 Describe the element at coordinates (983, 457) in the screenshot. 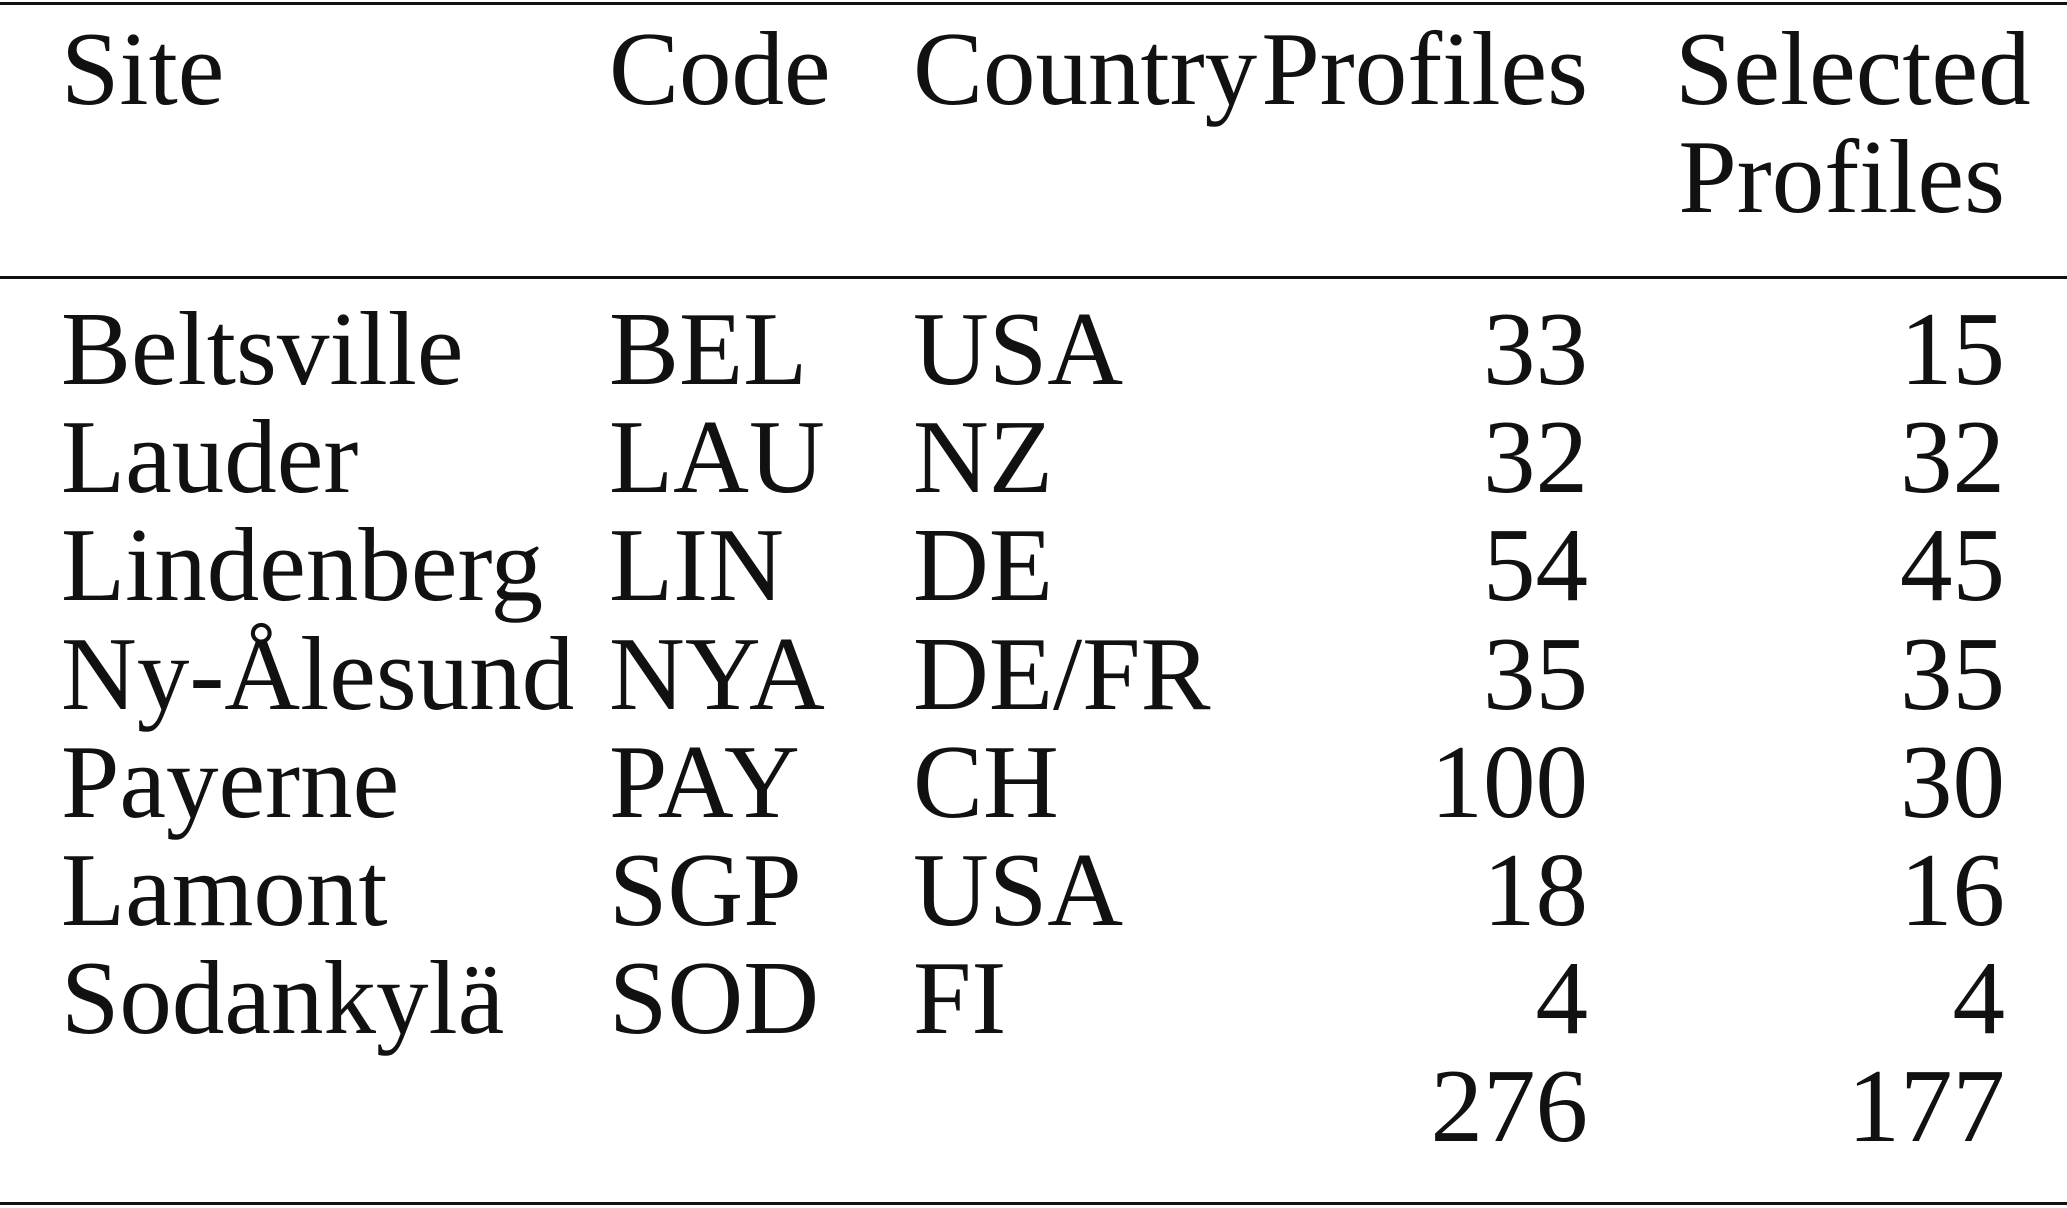

I see `table-cell: NZ` at that location.